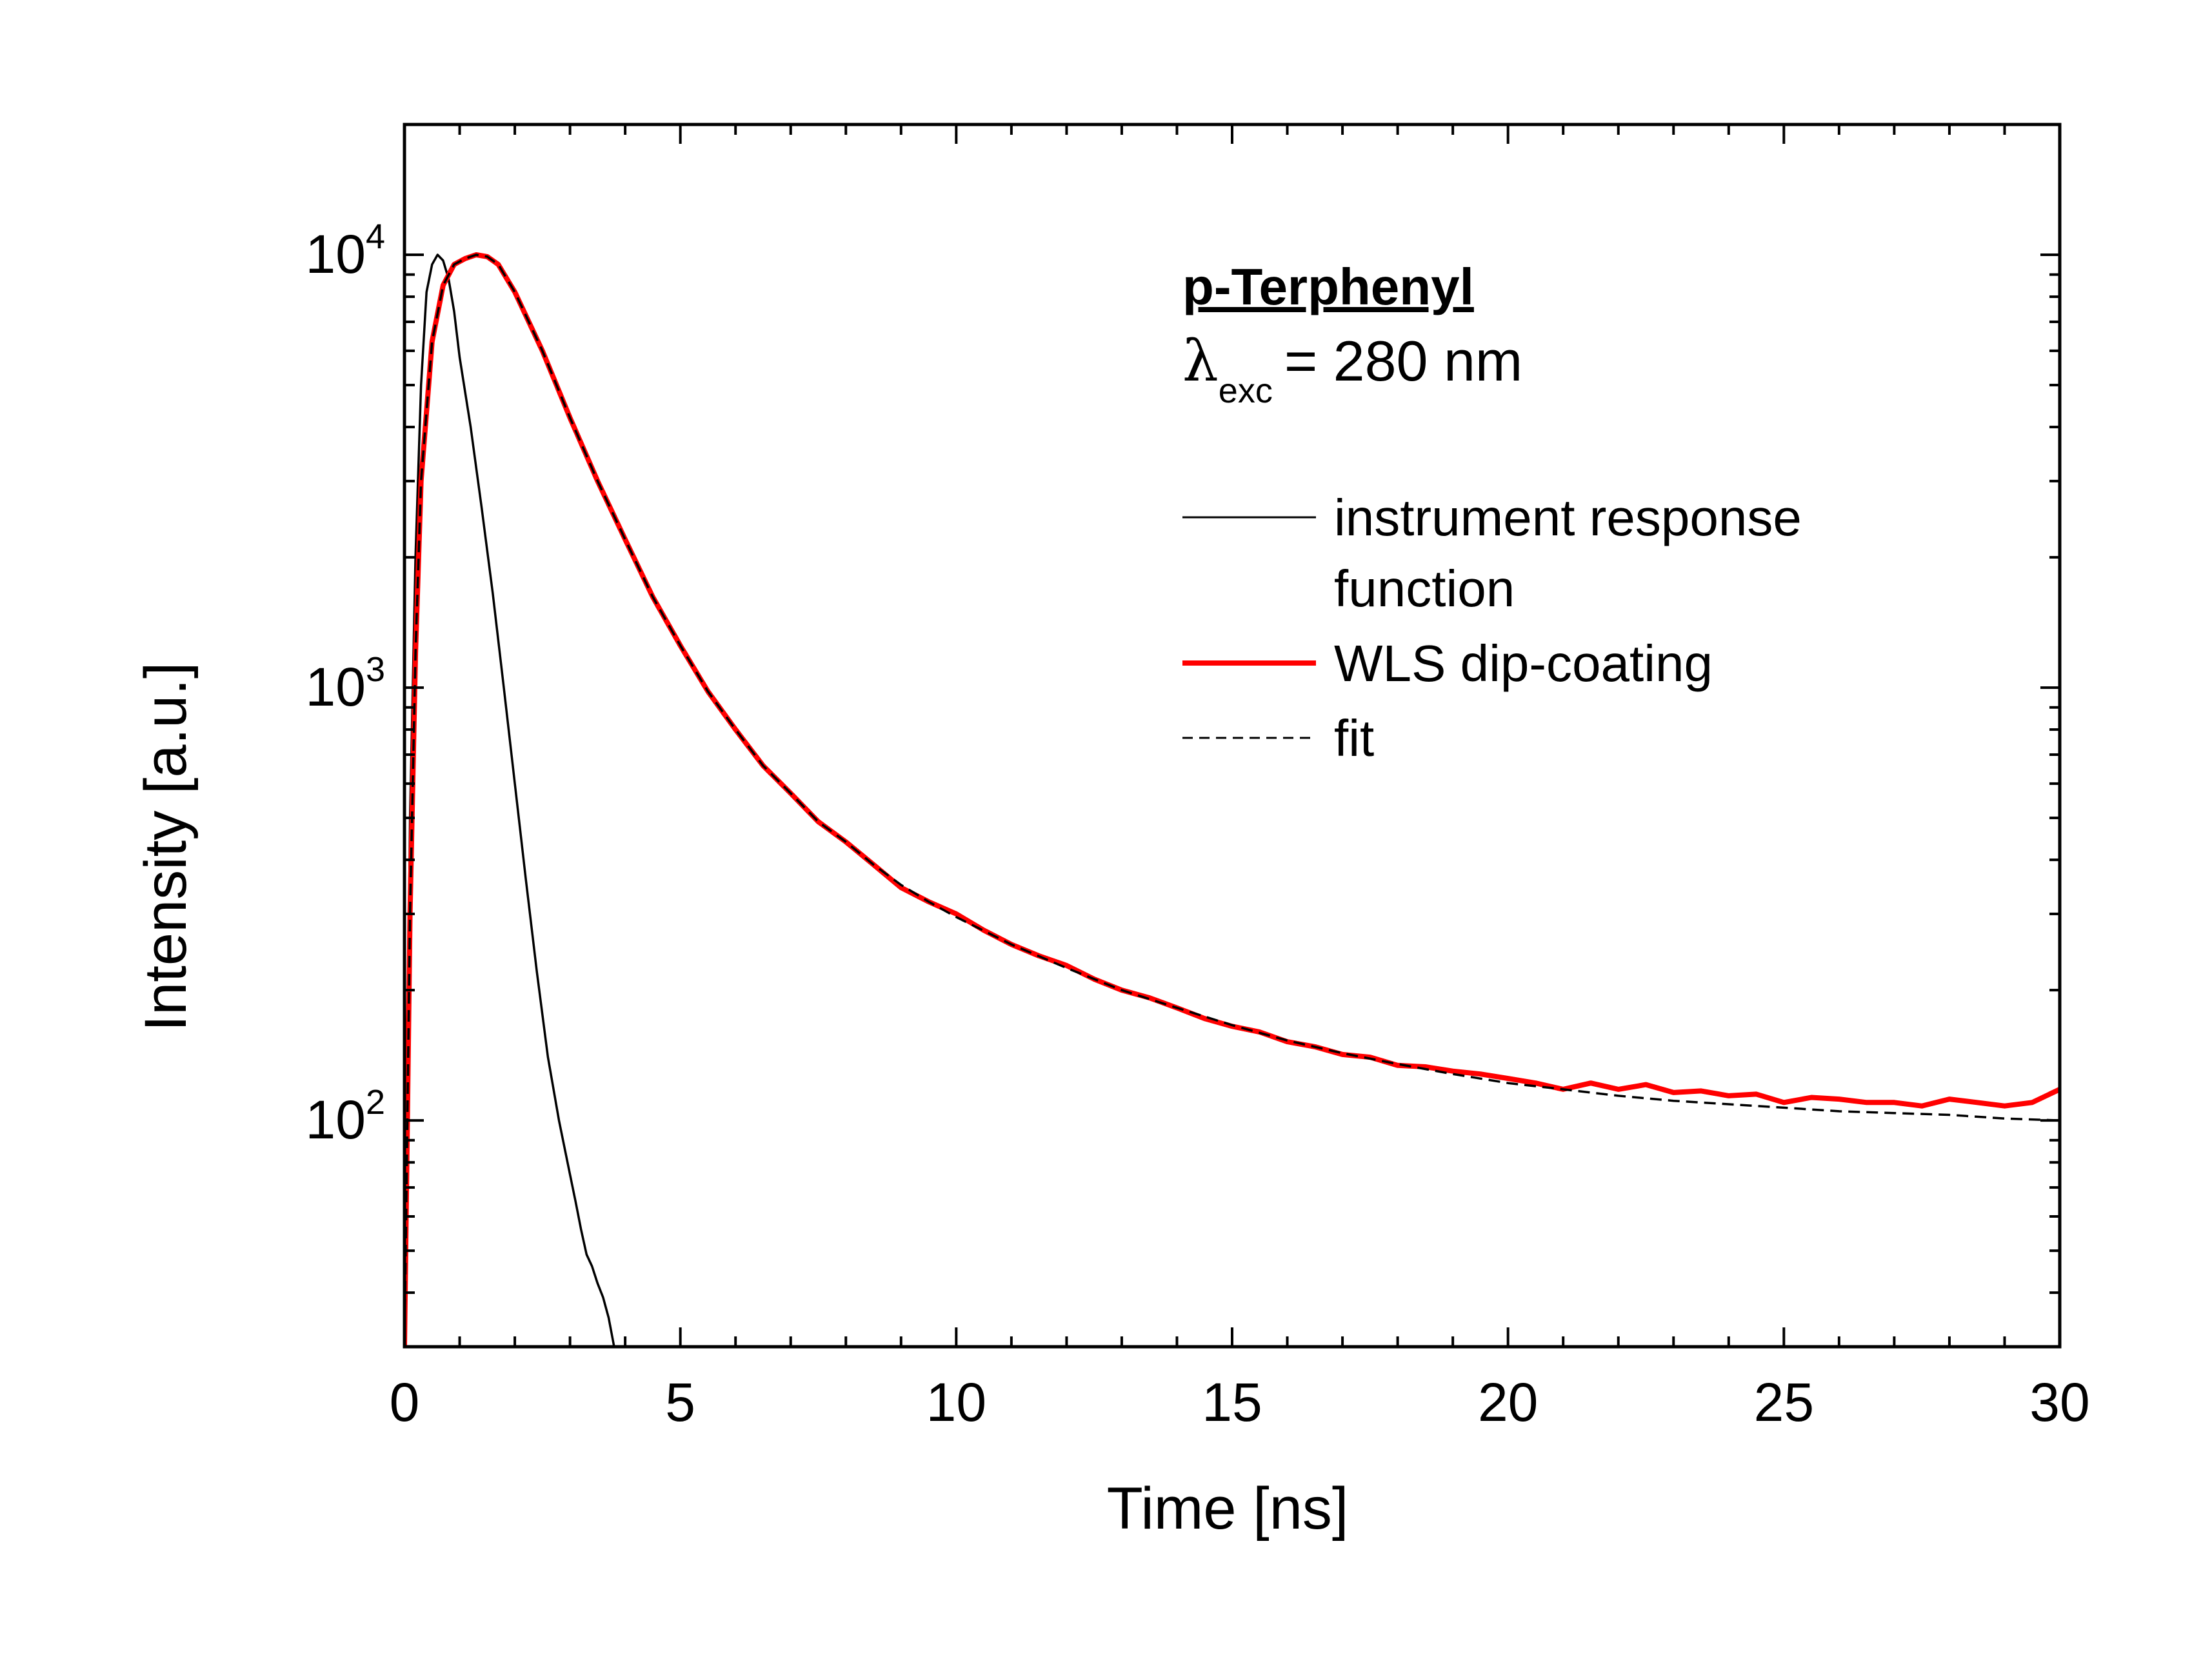 This screenshot has height=1666, width=2212. I want to click on x-tick-label: 10, so click(956, 1402).